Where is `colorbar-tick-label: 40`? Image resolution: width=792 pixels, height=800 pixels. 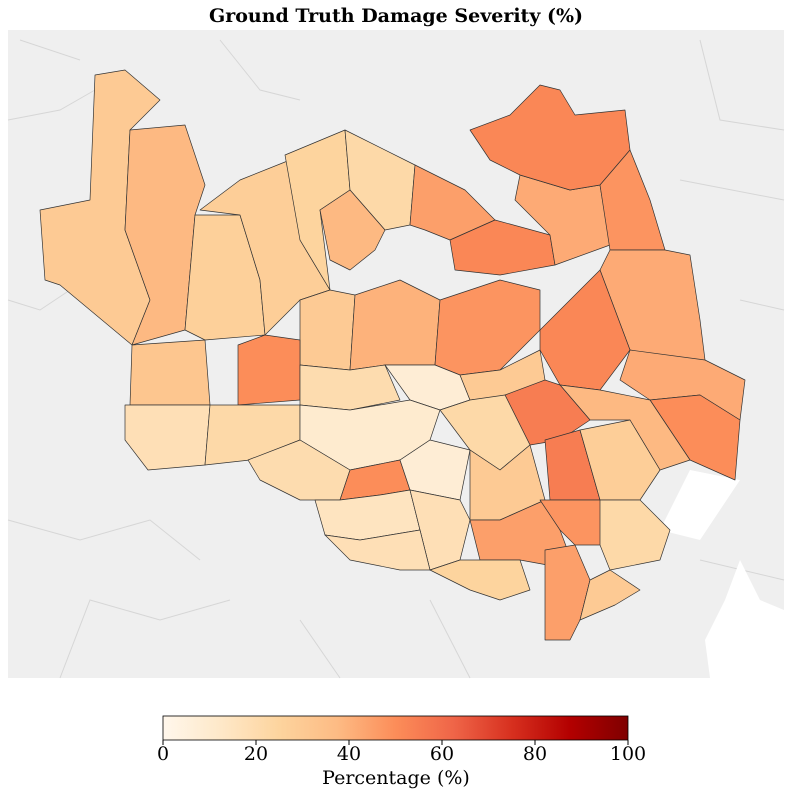
colorbar-tick-label: 40 is located at coordinates (349, 754).